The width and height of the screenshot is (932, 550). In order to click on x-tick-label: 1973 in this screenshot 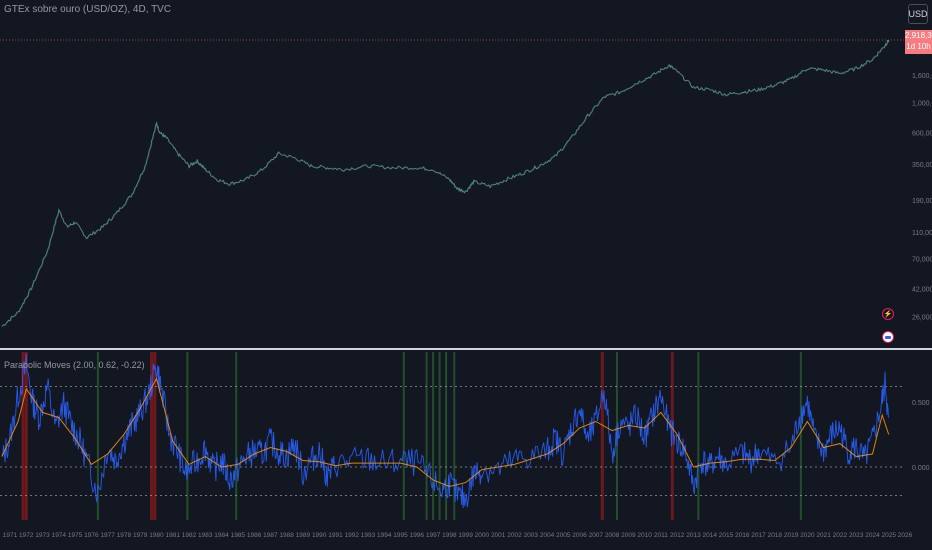, I will do `click(42, 535)`.